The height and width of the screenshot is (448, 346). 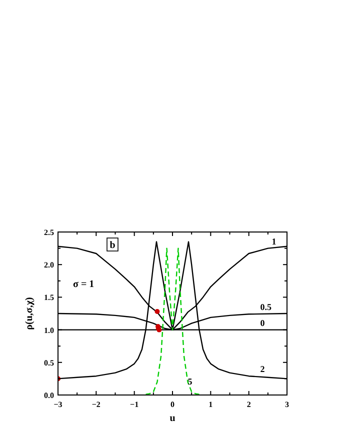 I want to click on x-tick-label: −1, so click(x=134, y=404).